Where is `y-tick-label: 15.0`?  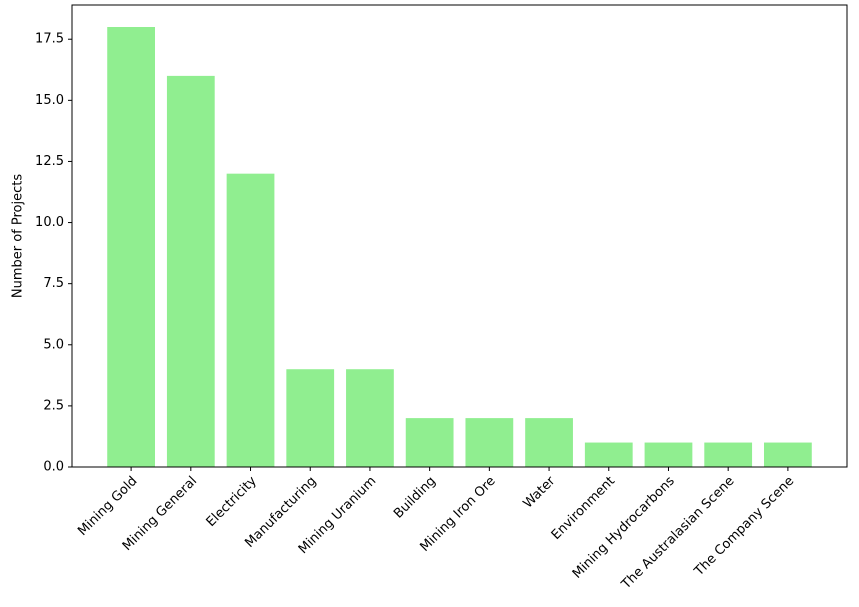 y-tick-label: 15.0 is located at coordinates (49, 100).